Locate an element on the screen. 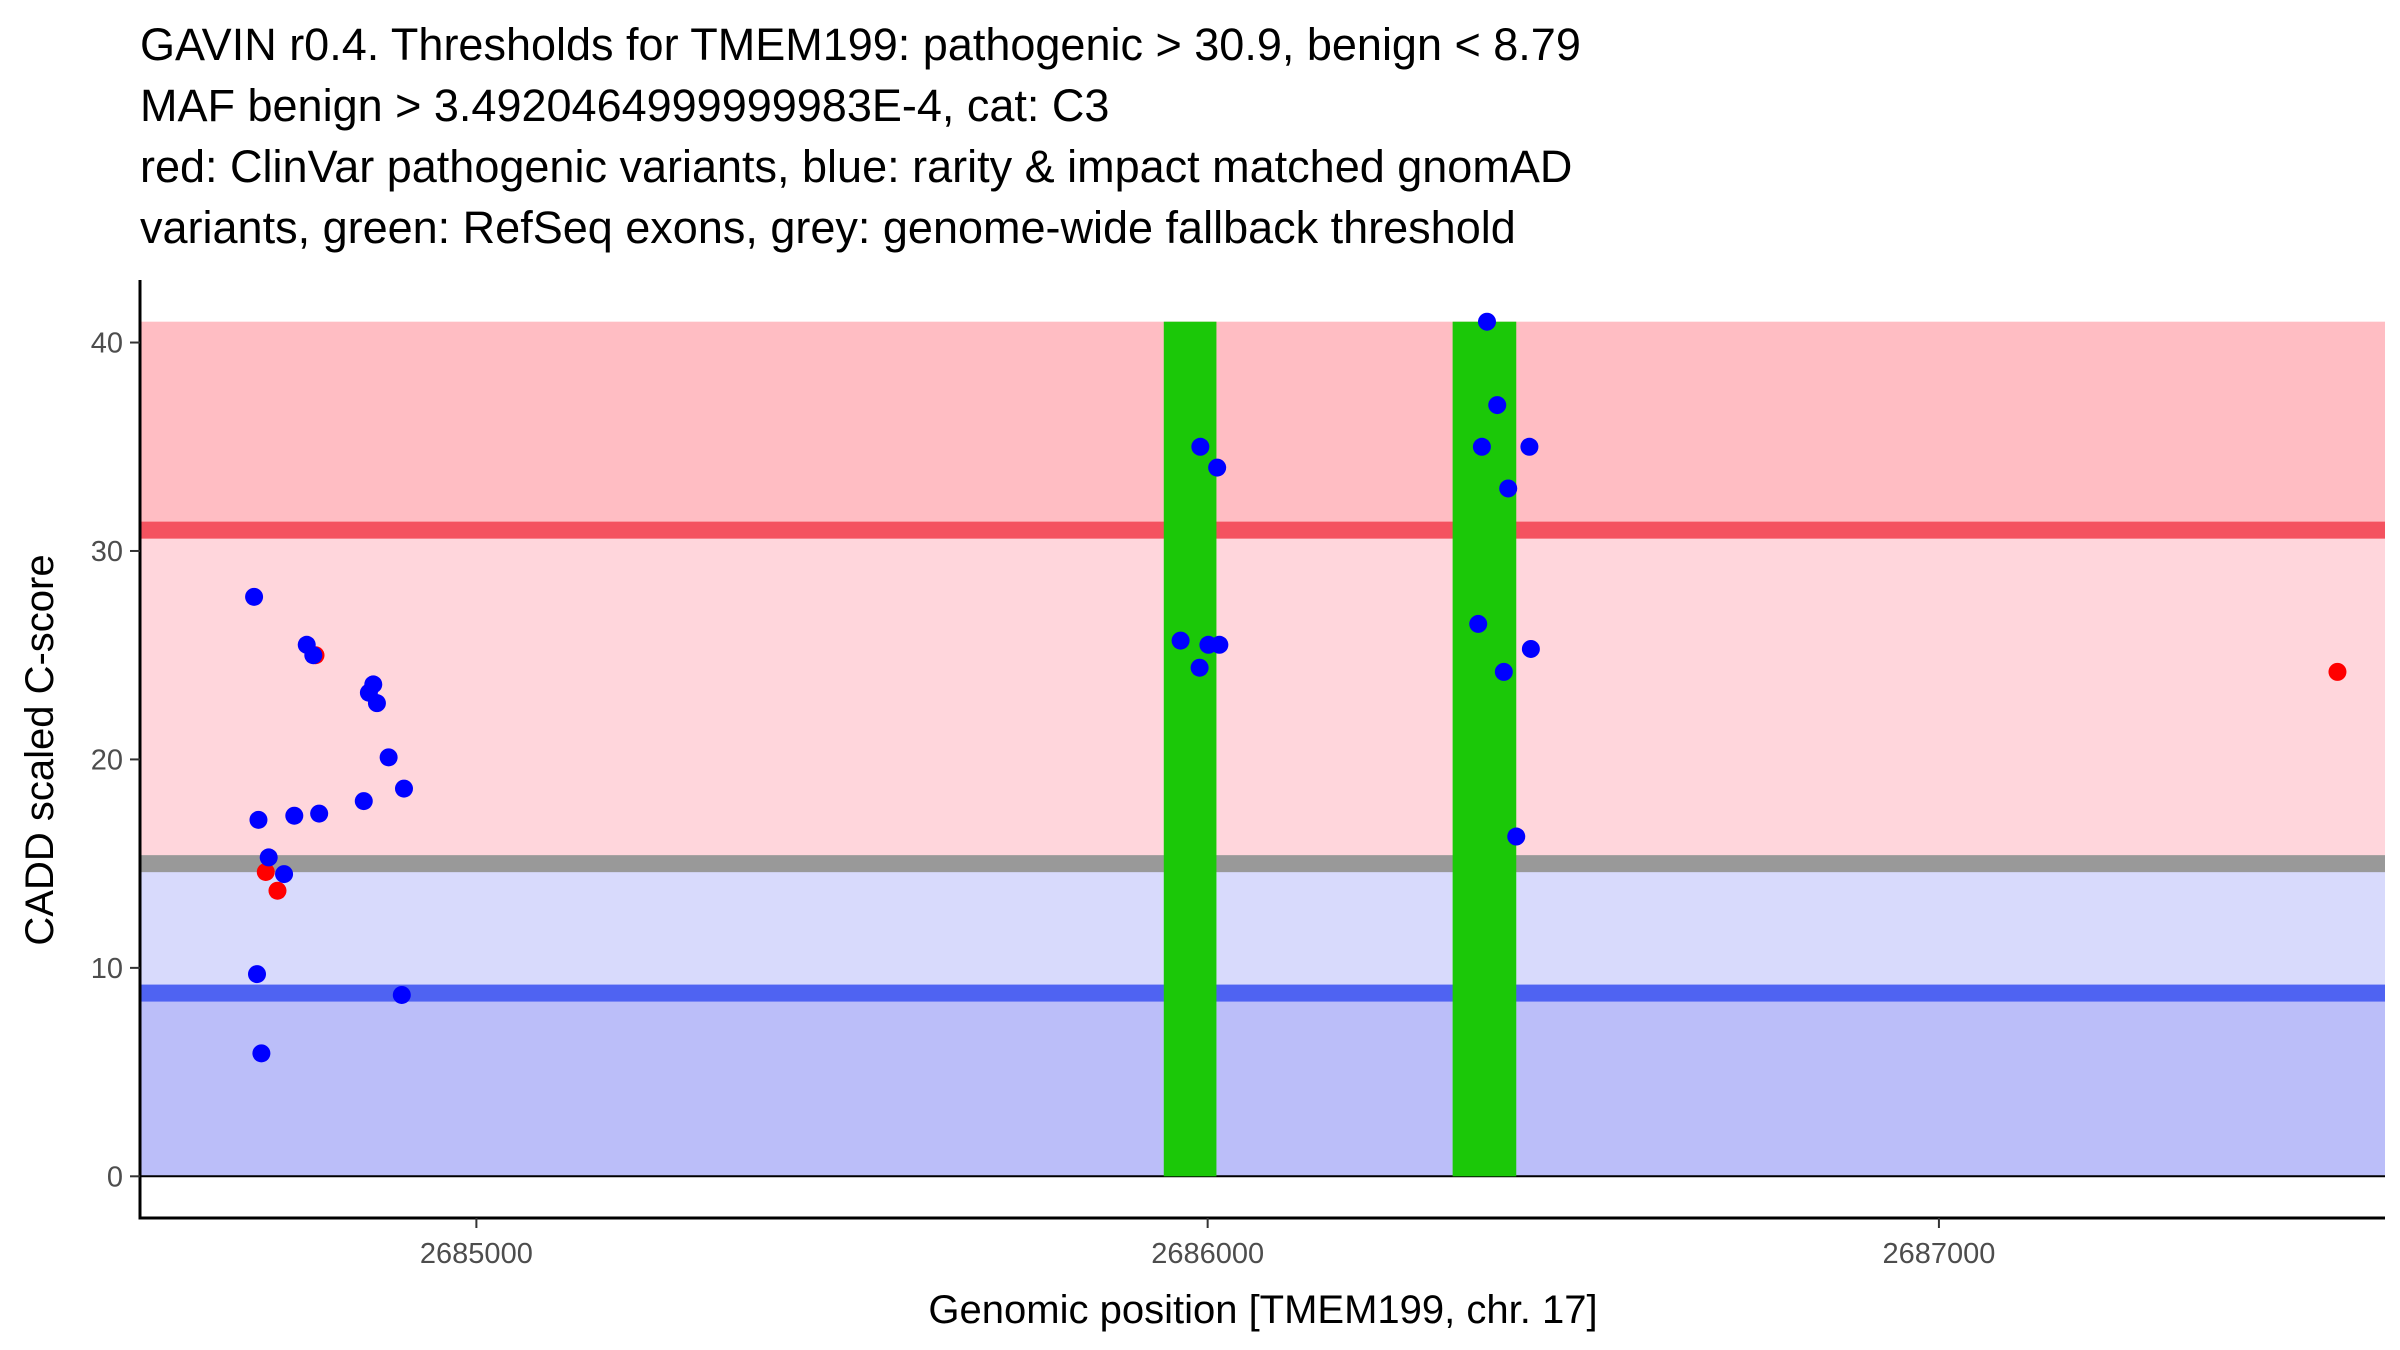 The width and height of the screenshot is (2400, 1350). benign-upper-zone is located at coordinates (1262, 928).